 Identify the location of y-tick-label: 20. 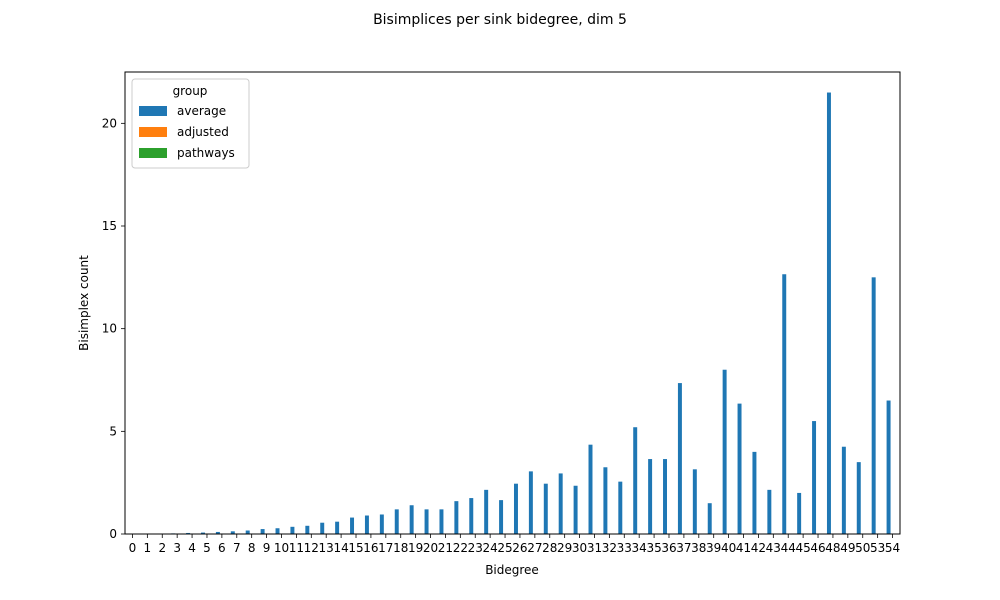
(109, 123).